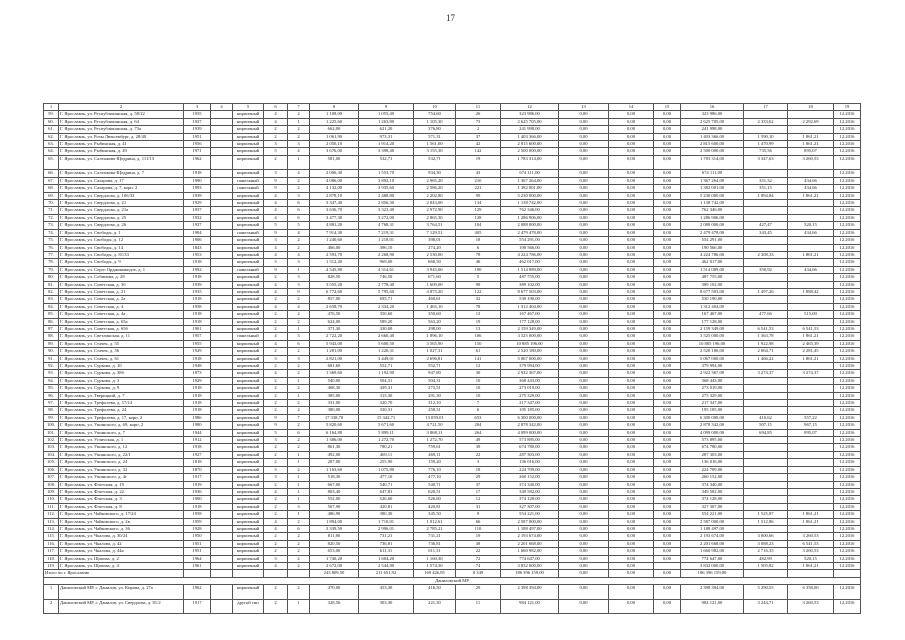 The height and width of the screenshot is (640, 905). I want to click on table-cell: 6, so click(298, 433).